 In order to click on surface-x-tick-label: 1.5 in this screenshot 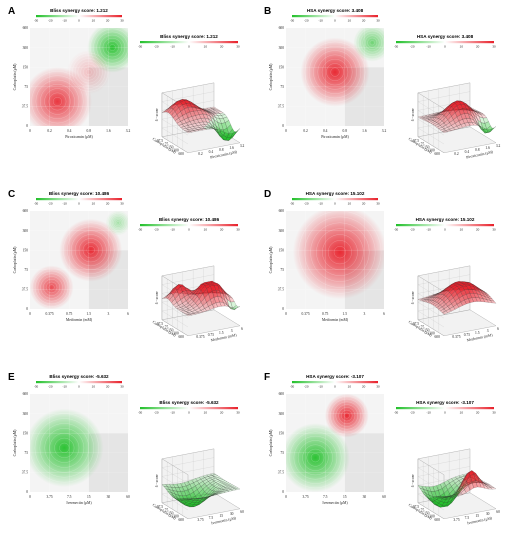, I will do `click(477, 333)`.